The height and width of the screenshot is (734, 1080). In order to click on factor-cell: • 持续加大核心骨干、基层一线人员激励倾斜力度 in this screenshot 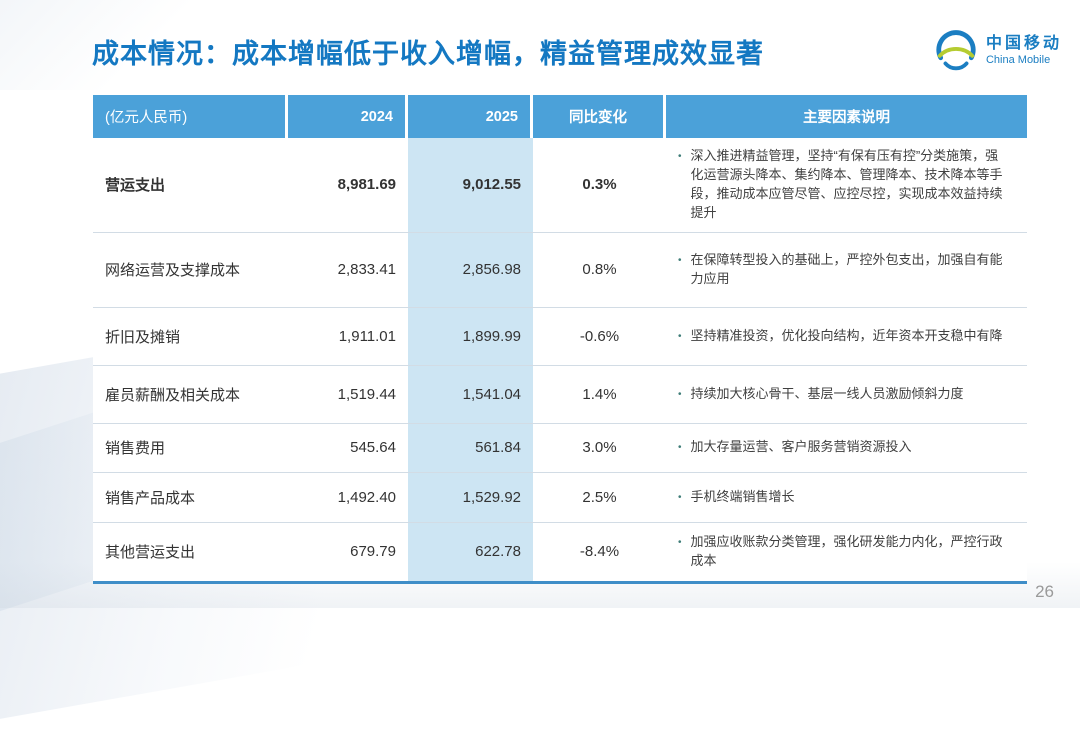, I will do `click(846, 394)`.